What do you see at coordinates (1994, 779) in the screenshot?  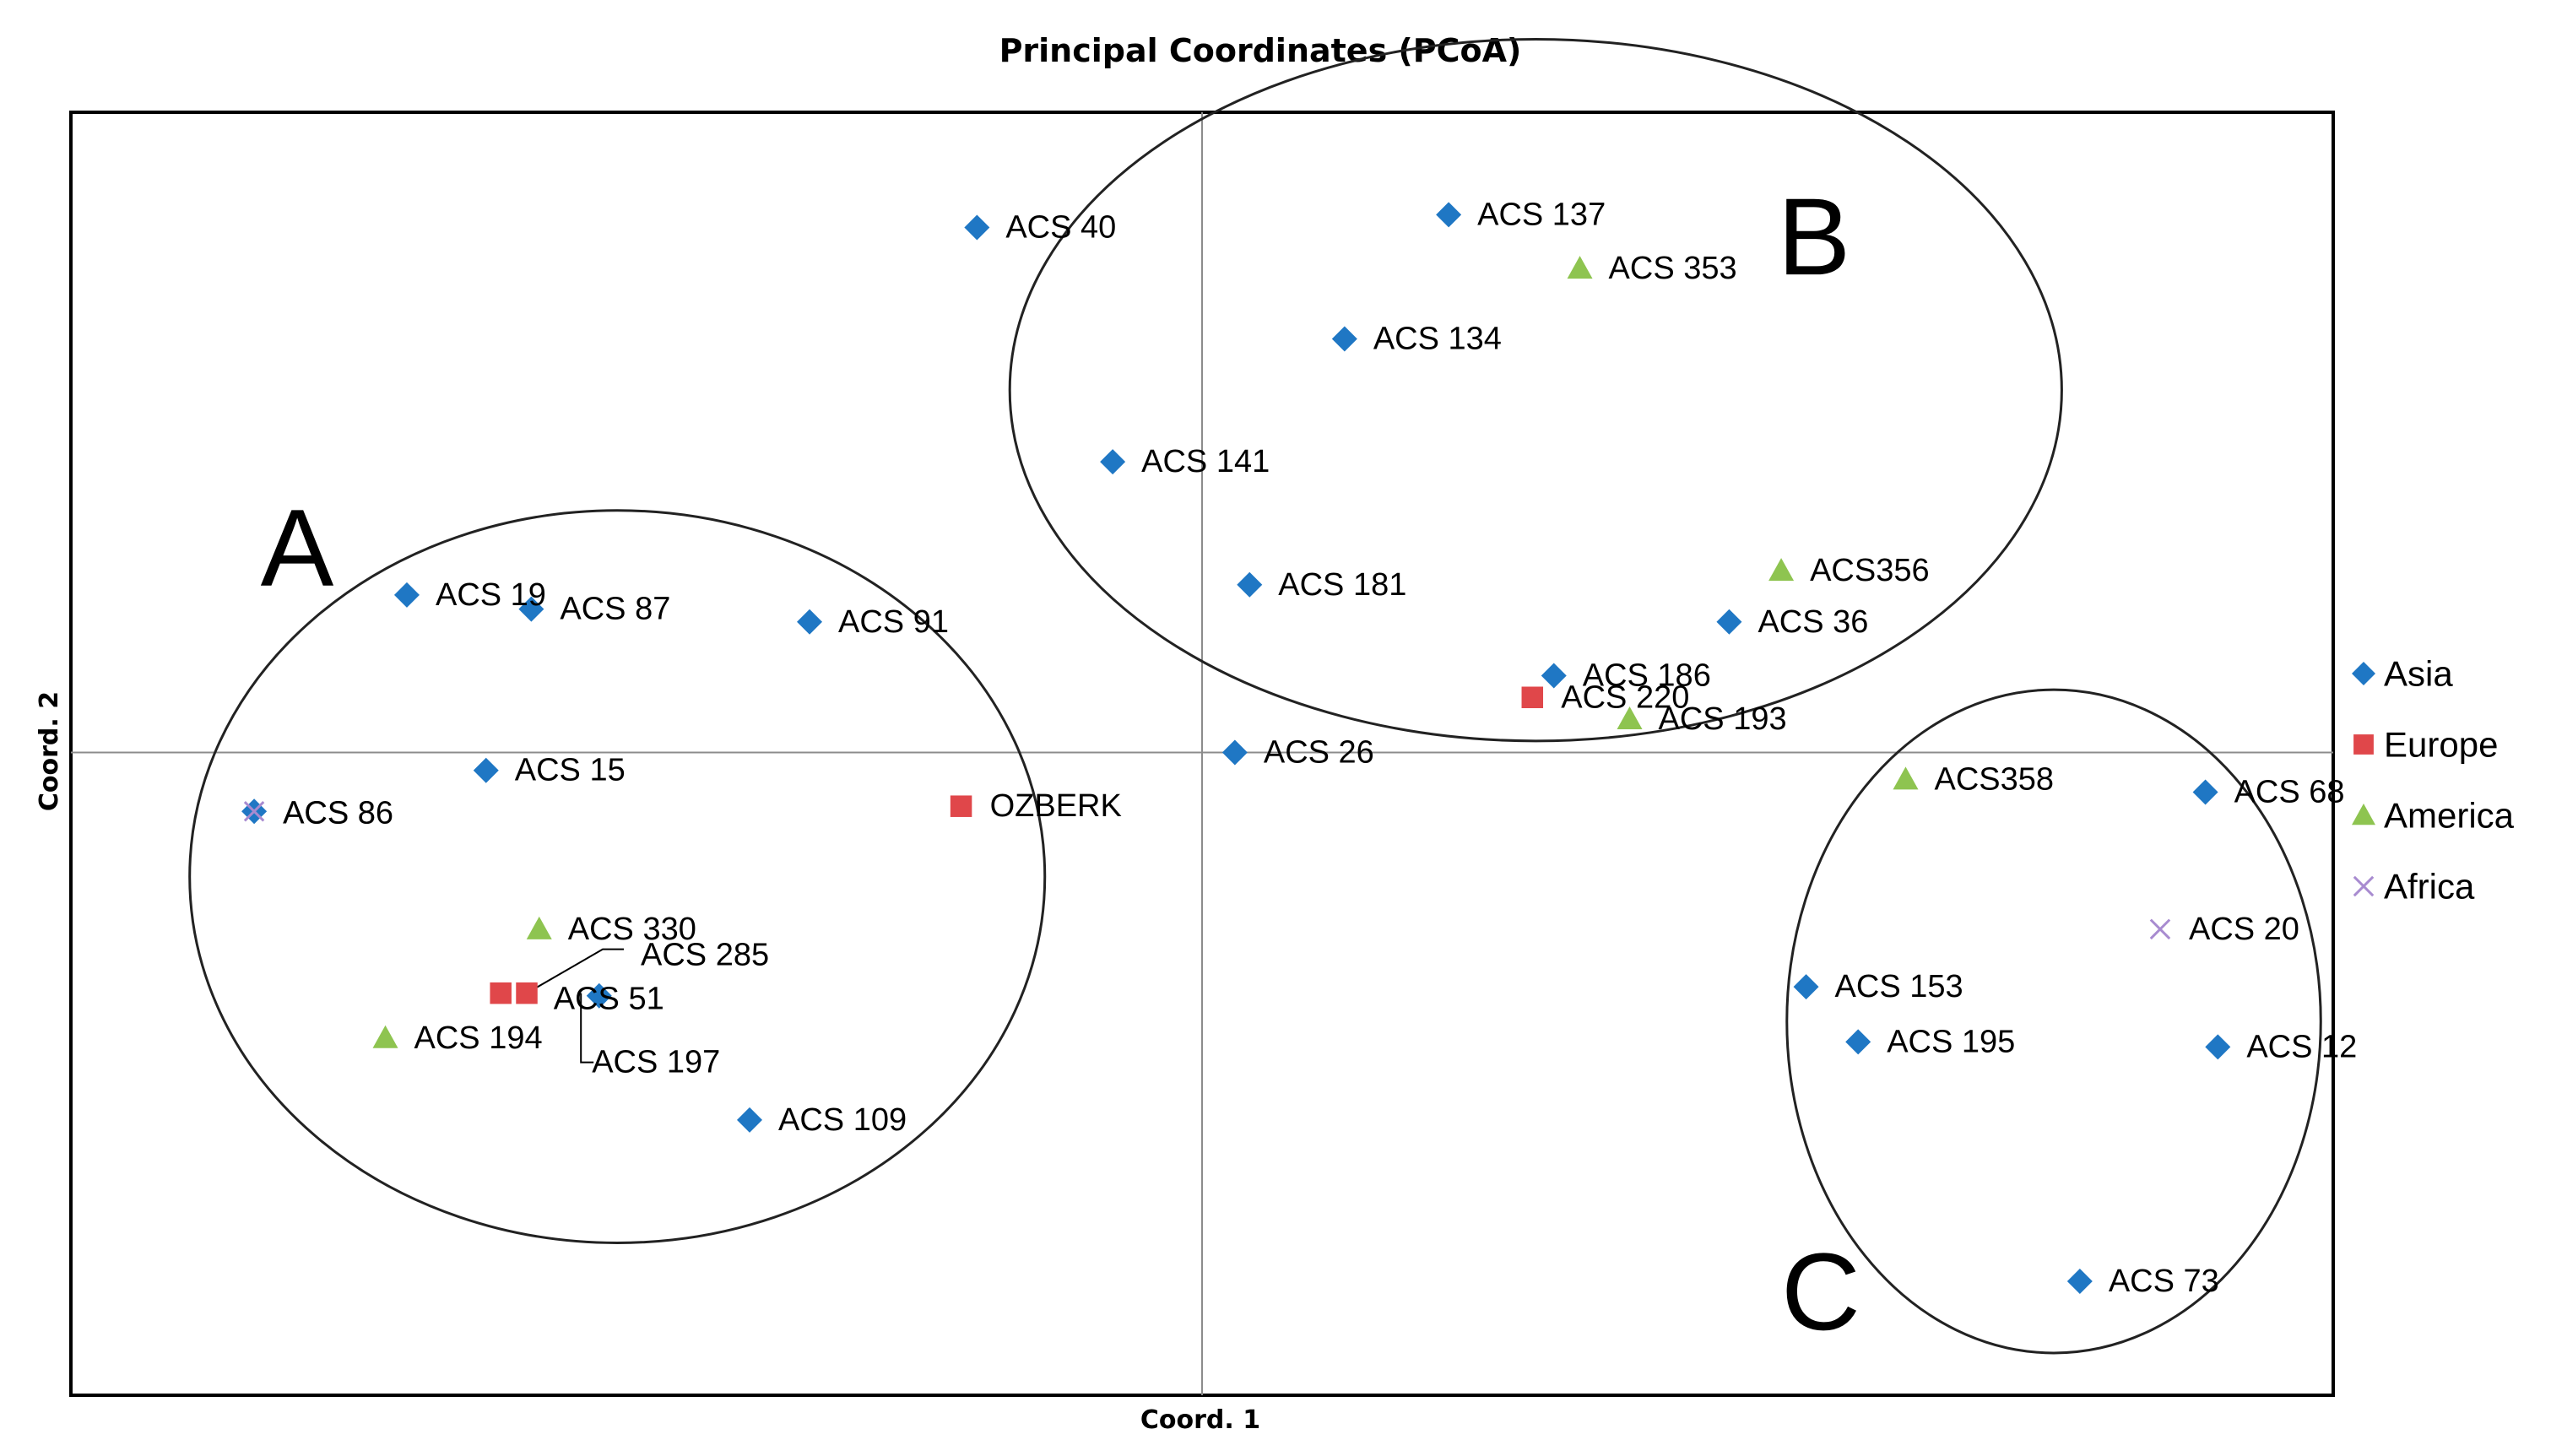 I see `point-label-acs358: ACS358` at bounding box center [1994, 779].